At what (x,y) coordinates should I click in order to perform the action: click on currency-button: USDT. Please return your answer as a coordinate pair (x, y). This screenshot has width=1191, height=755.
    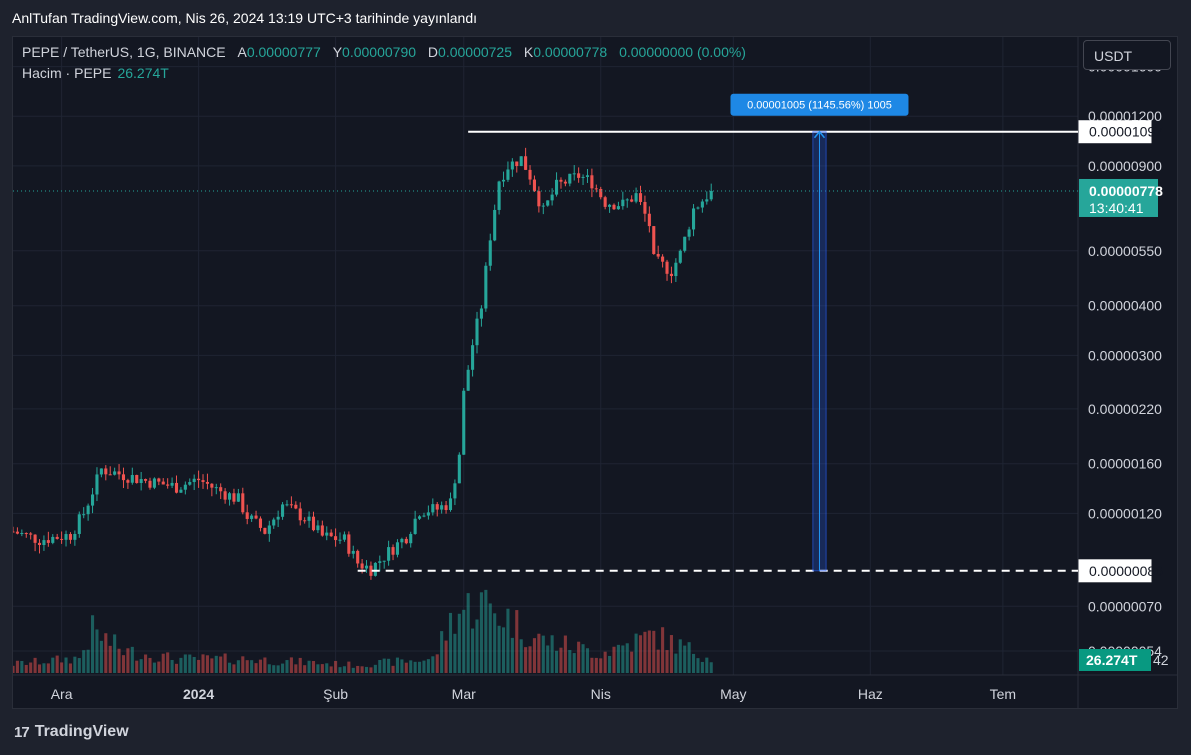
    Looking at the image, I should click on (1127, 55).